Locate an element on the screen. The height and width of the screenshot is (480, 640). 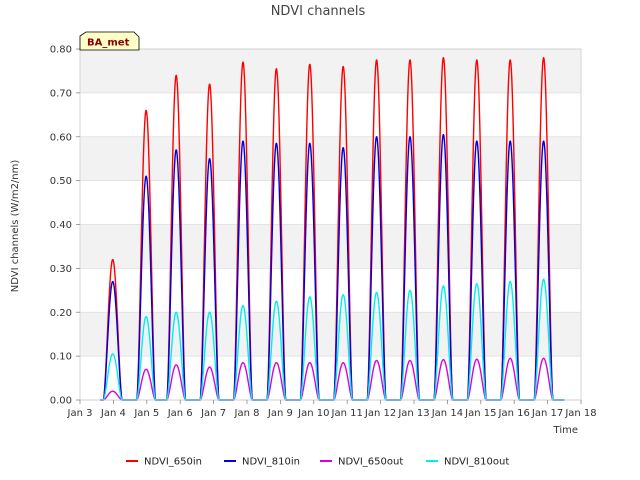
x-tick-label: Jan 8 is located at coordinates (247, 413).